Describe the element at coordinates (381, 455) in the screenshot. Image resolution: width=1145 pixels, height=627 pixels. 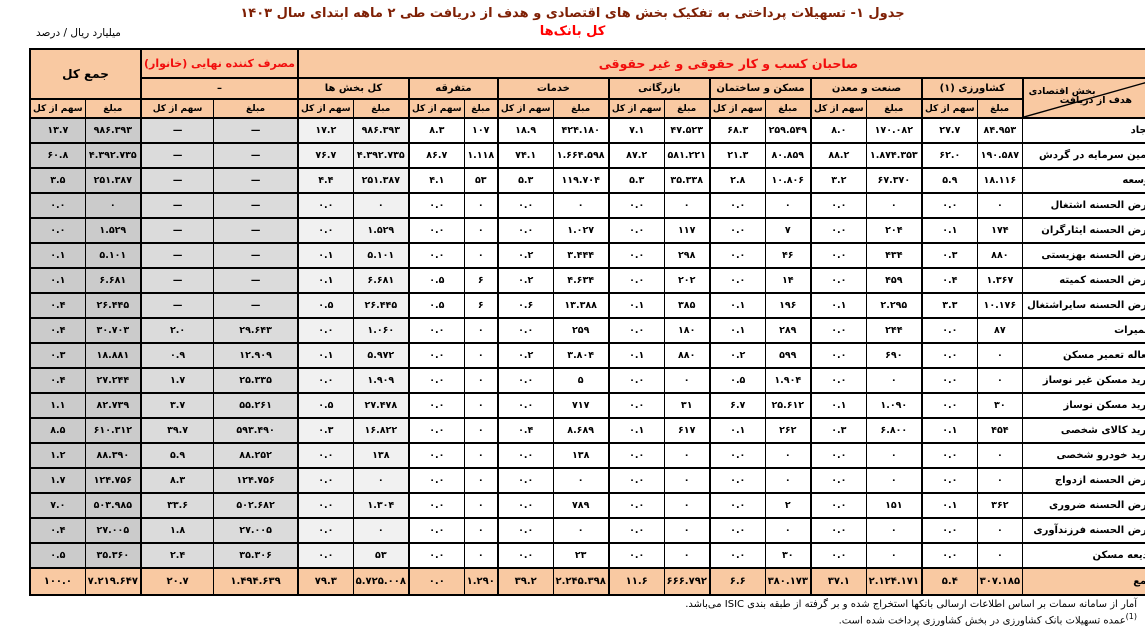
I see `cell-amount: ۱۳۸` at that location.